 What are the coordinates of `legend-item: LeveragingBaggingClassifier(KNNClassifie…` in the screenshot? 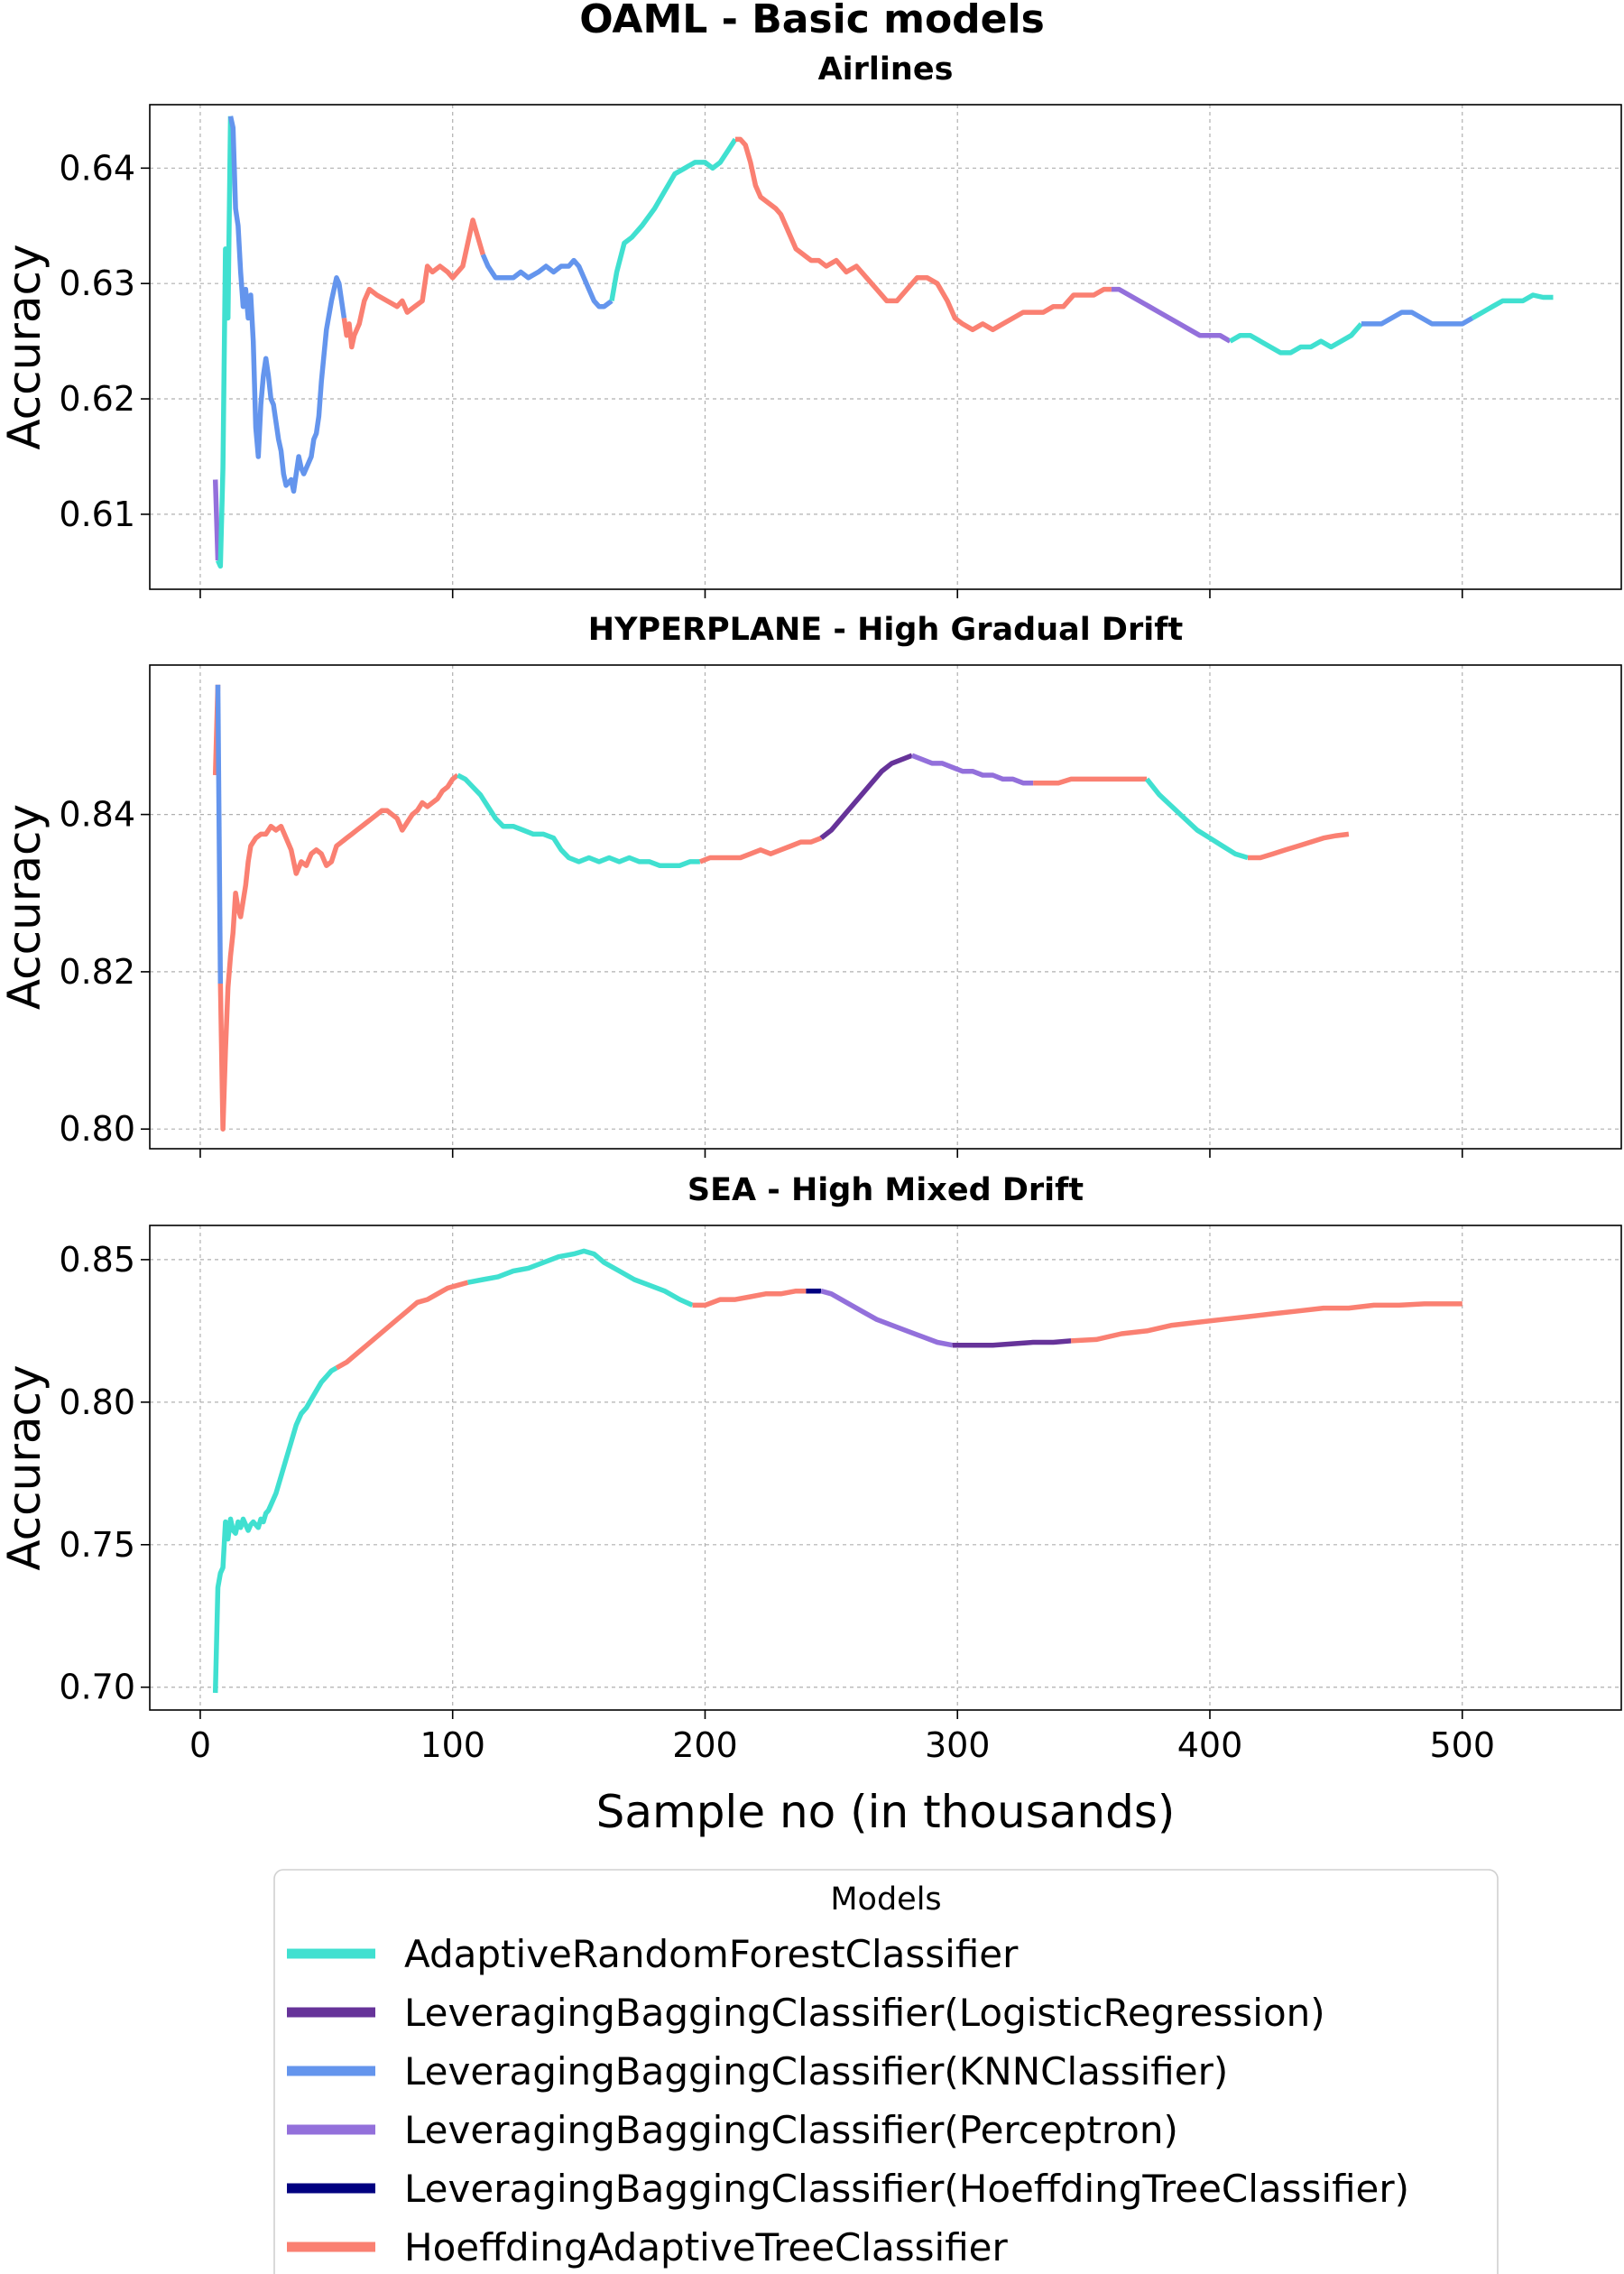 It's located at (758, 2072).